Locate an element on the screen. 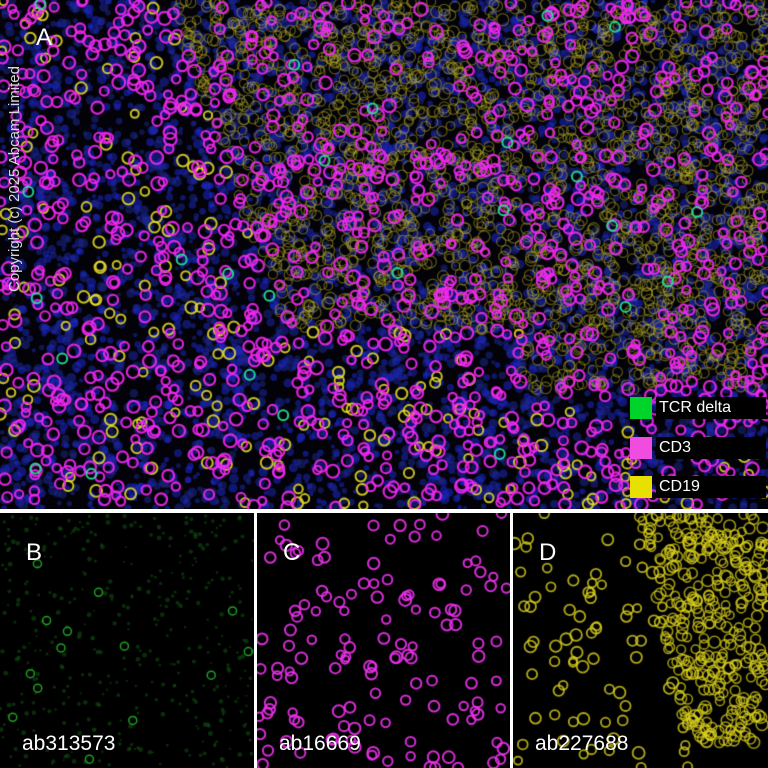 This screenshot has width=768, height=768. legend-label: CD19 is located at coordinates (711, 487).